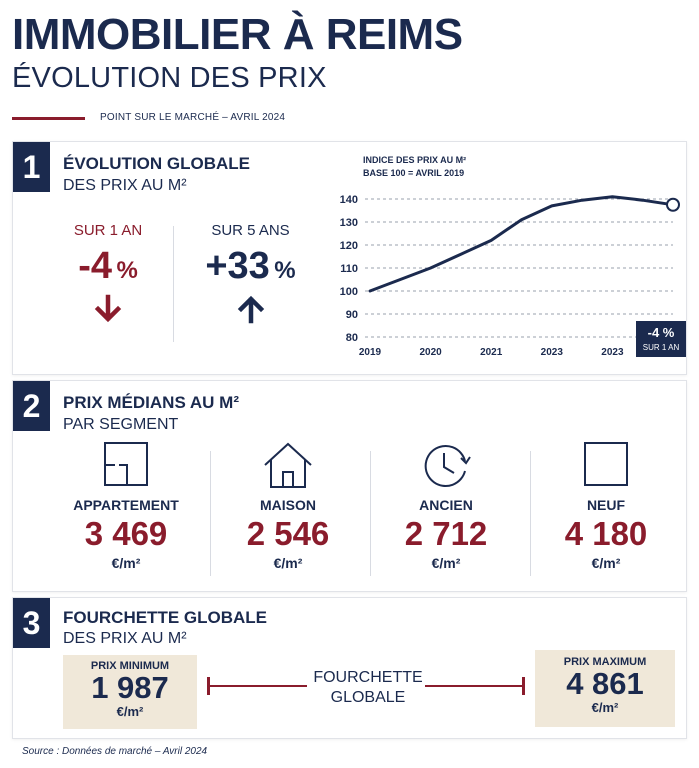  What do you see at coordinates (288, 466) in the screenshot?
I see `house-icon` at bounding box center [288, 466].